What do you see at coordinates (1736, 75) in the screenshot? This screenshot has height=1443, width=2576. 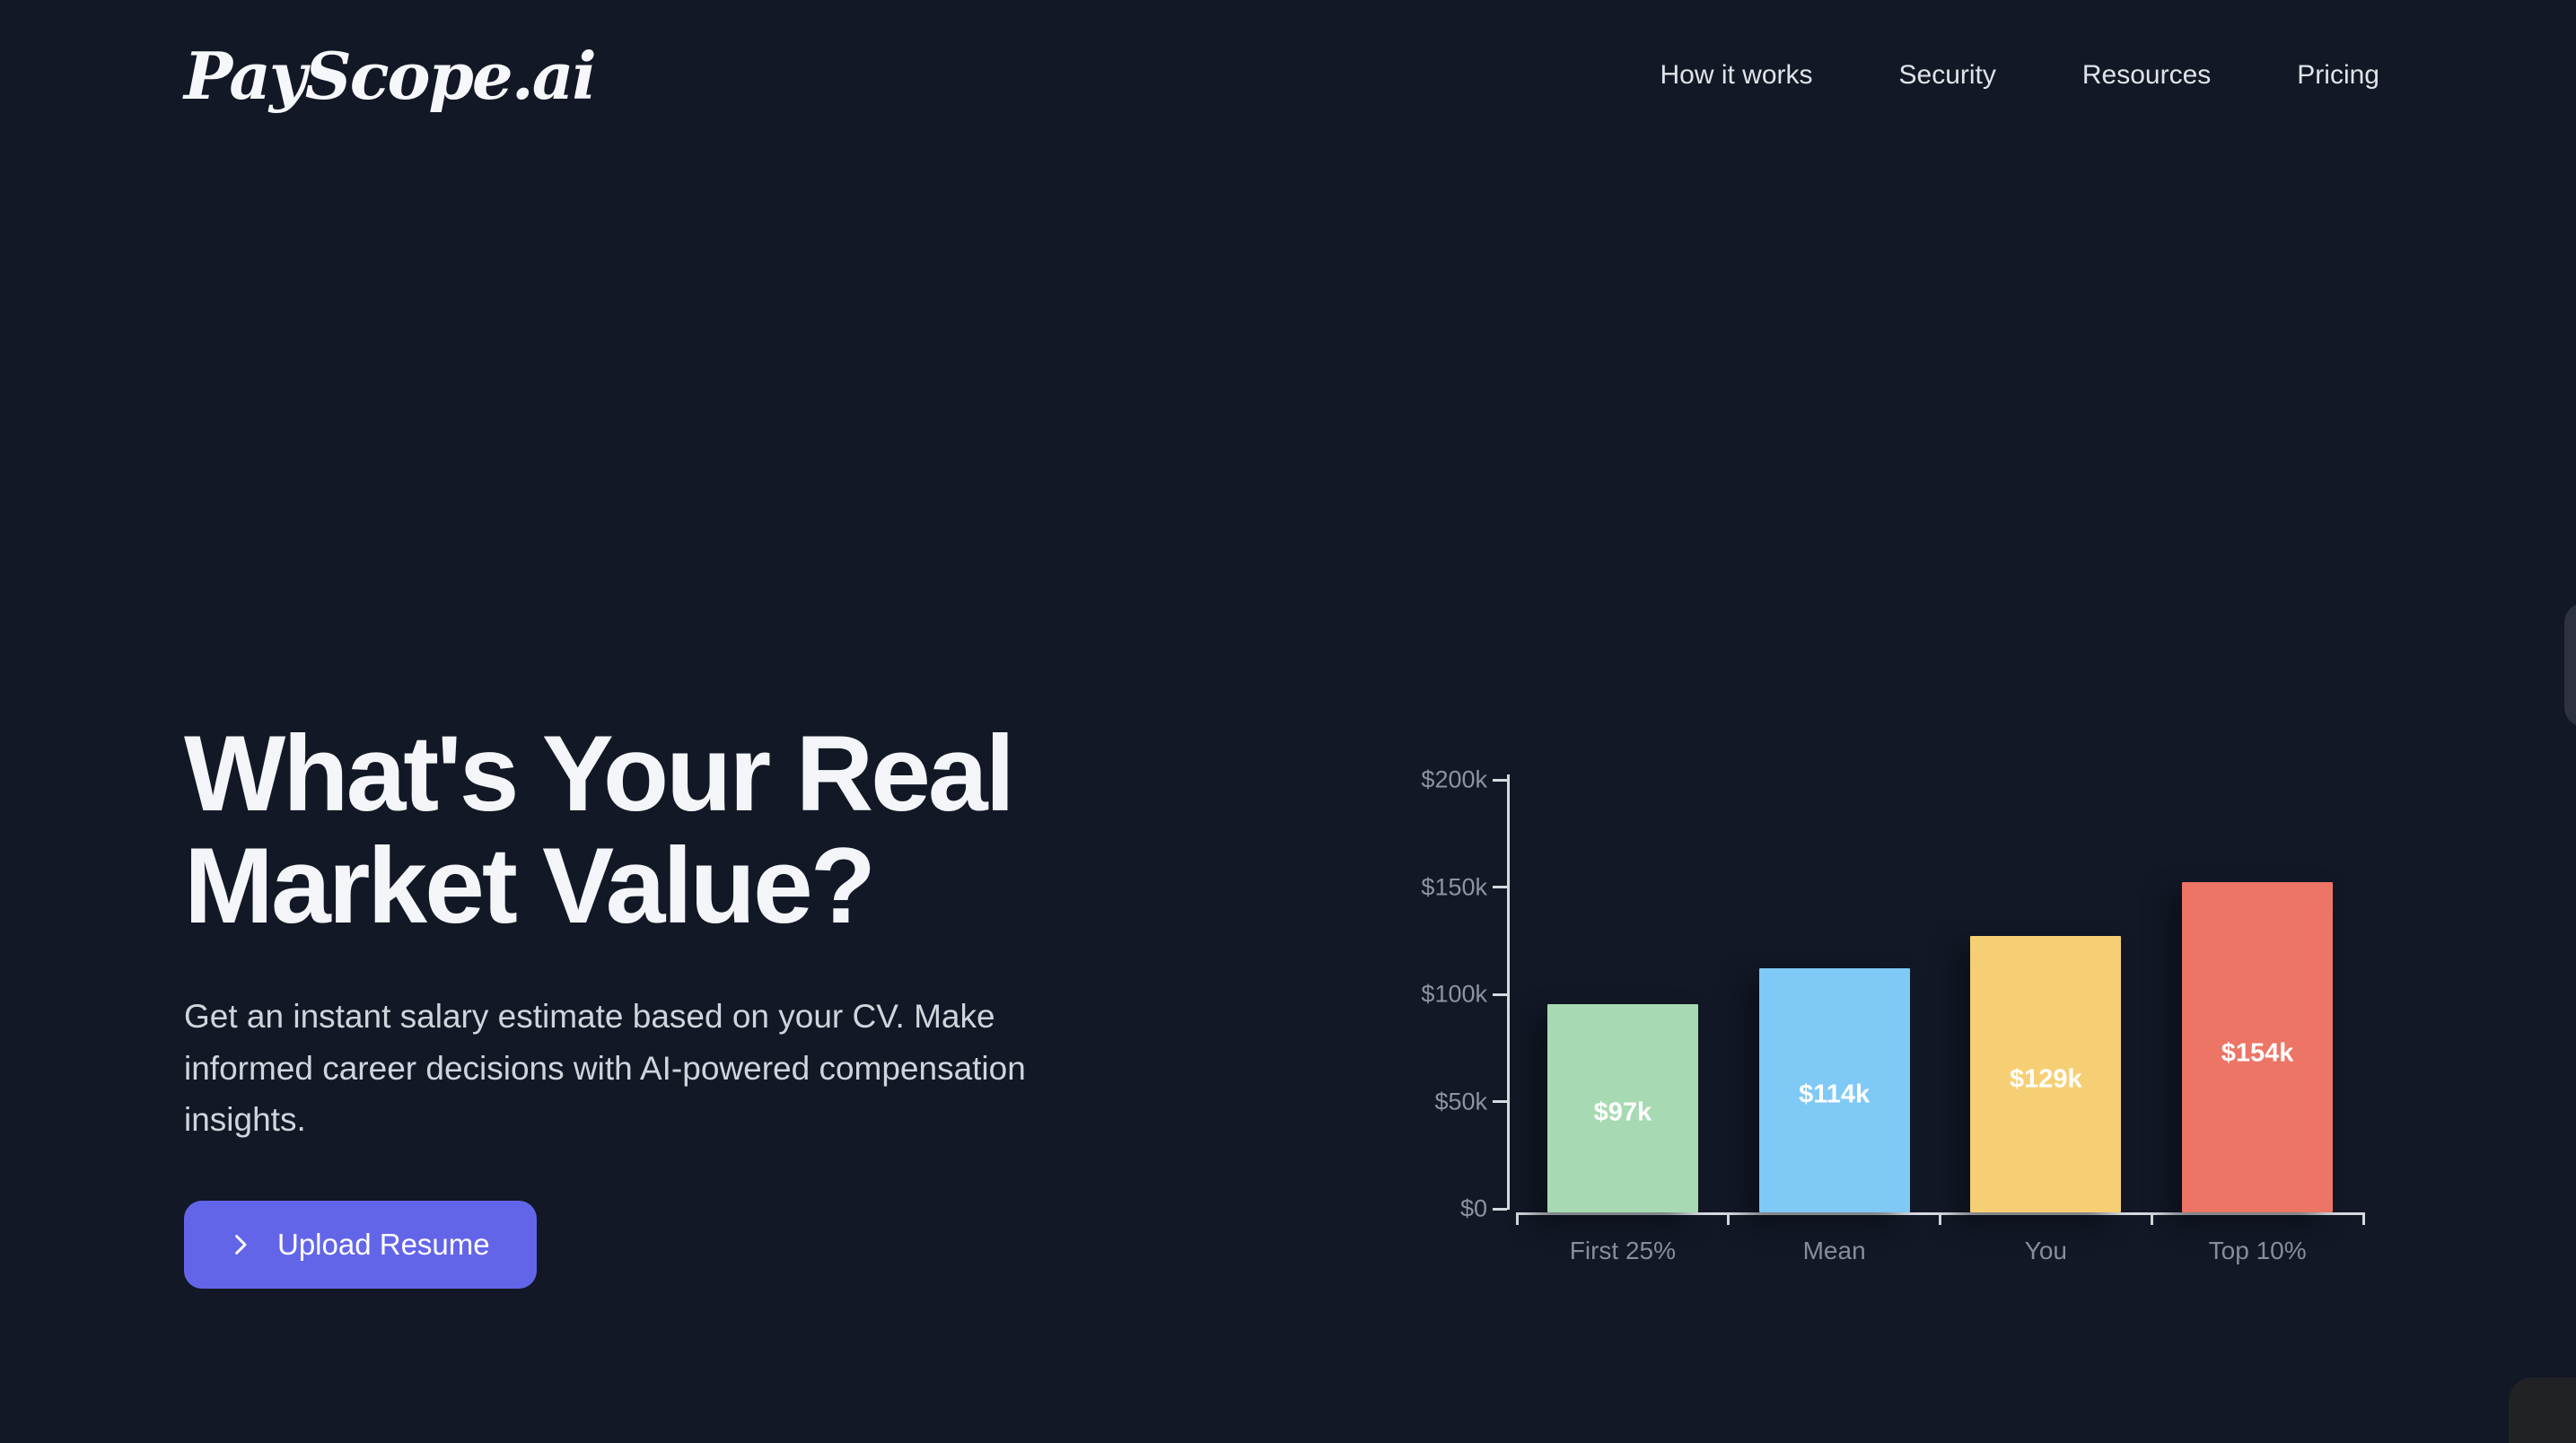 I see `nav-item-how-it-works: How it works` at bounding box center [1736, 75].